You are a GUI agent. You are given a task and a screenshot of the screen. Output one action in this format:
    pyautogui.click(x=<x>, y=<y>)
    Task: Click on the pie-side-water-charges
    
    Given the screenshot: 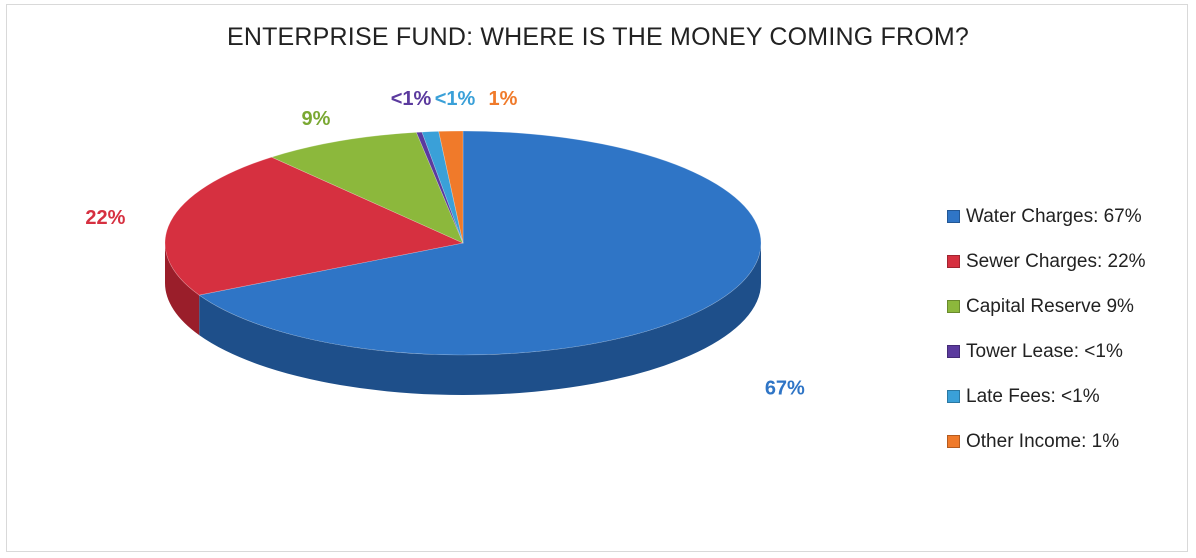 What is the action you would take?
    pyautogui.click(x=480, y=319)
    